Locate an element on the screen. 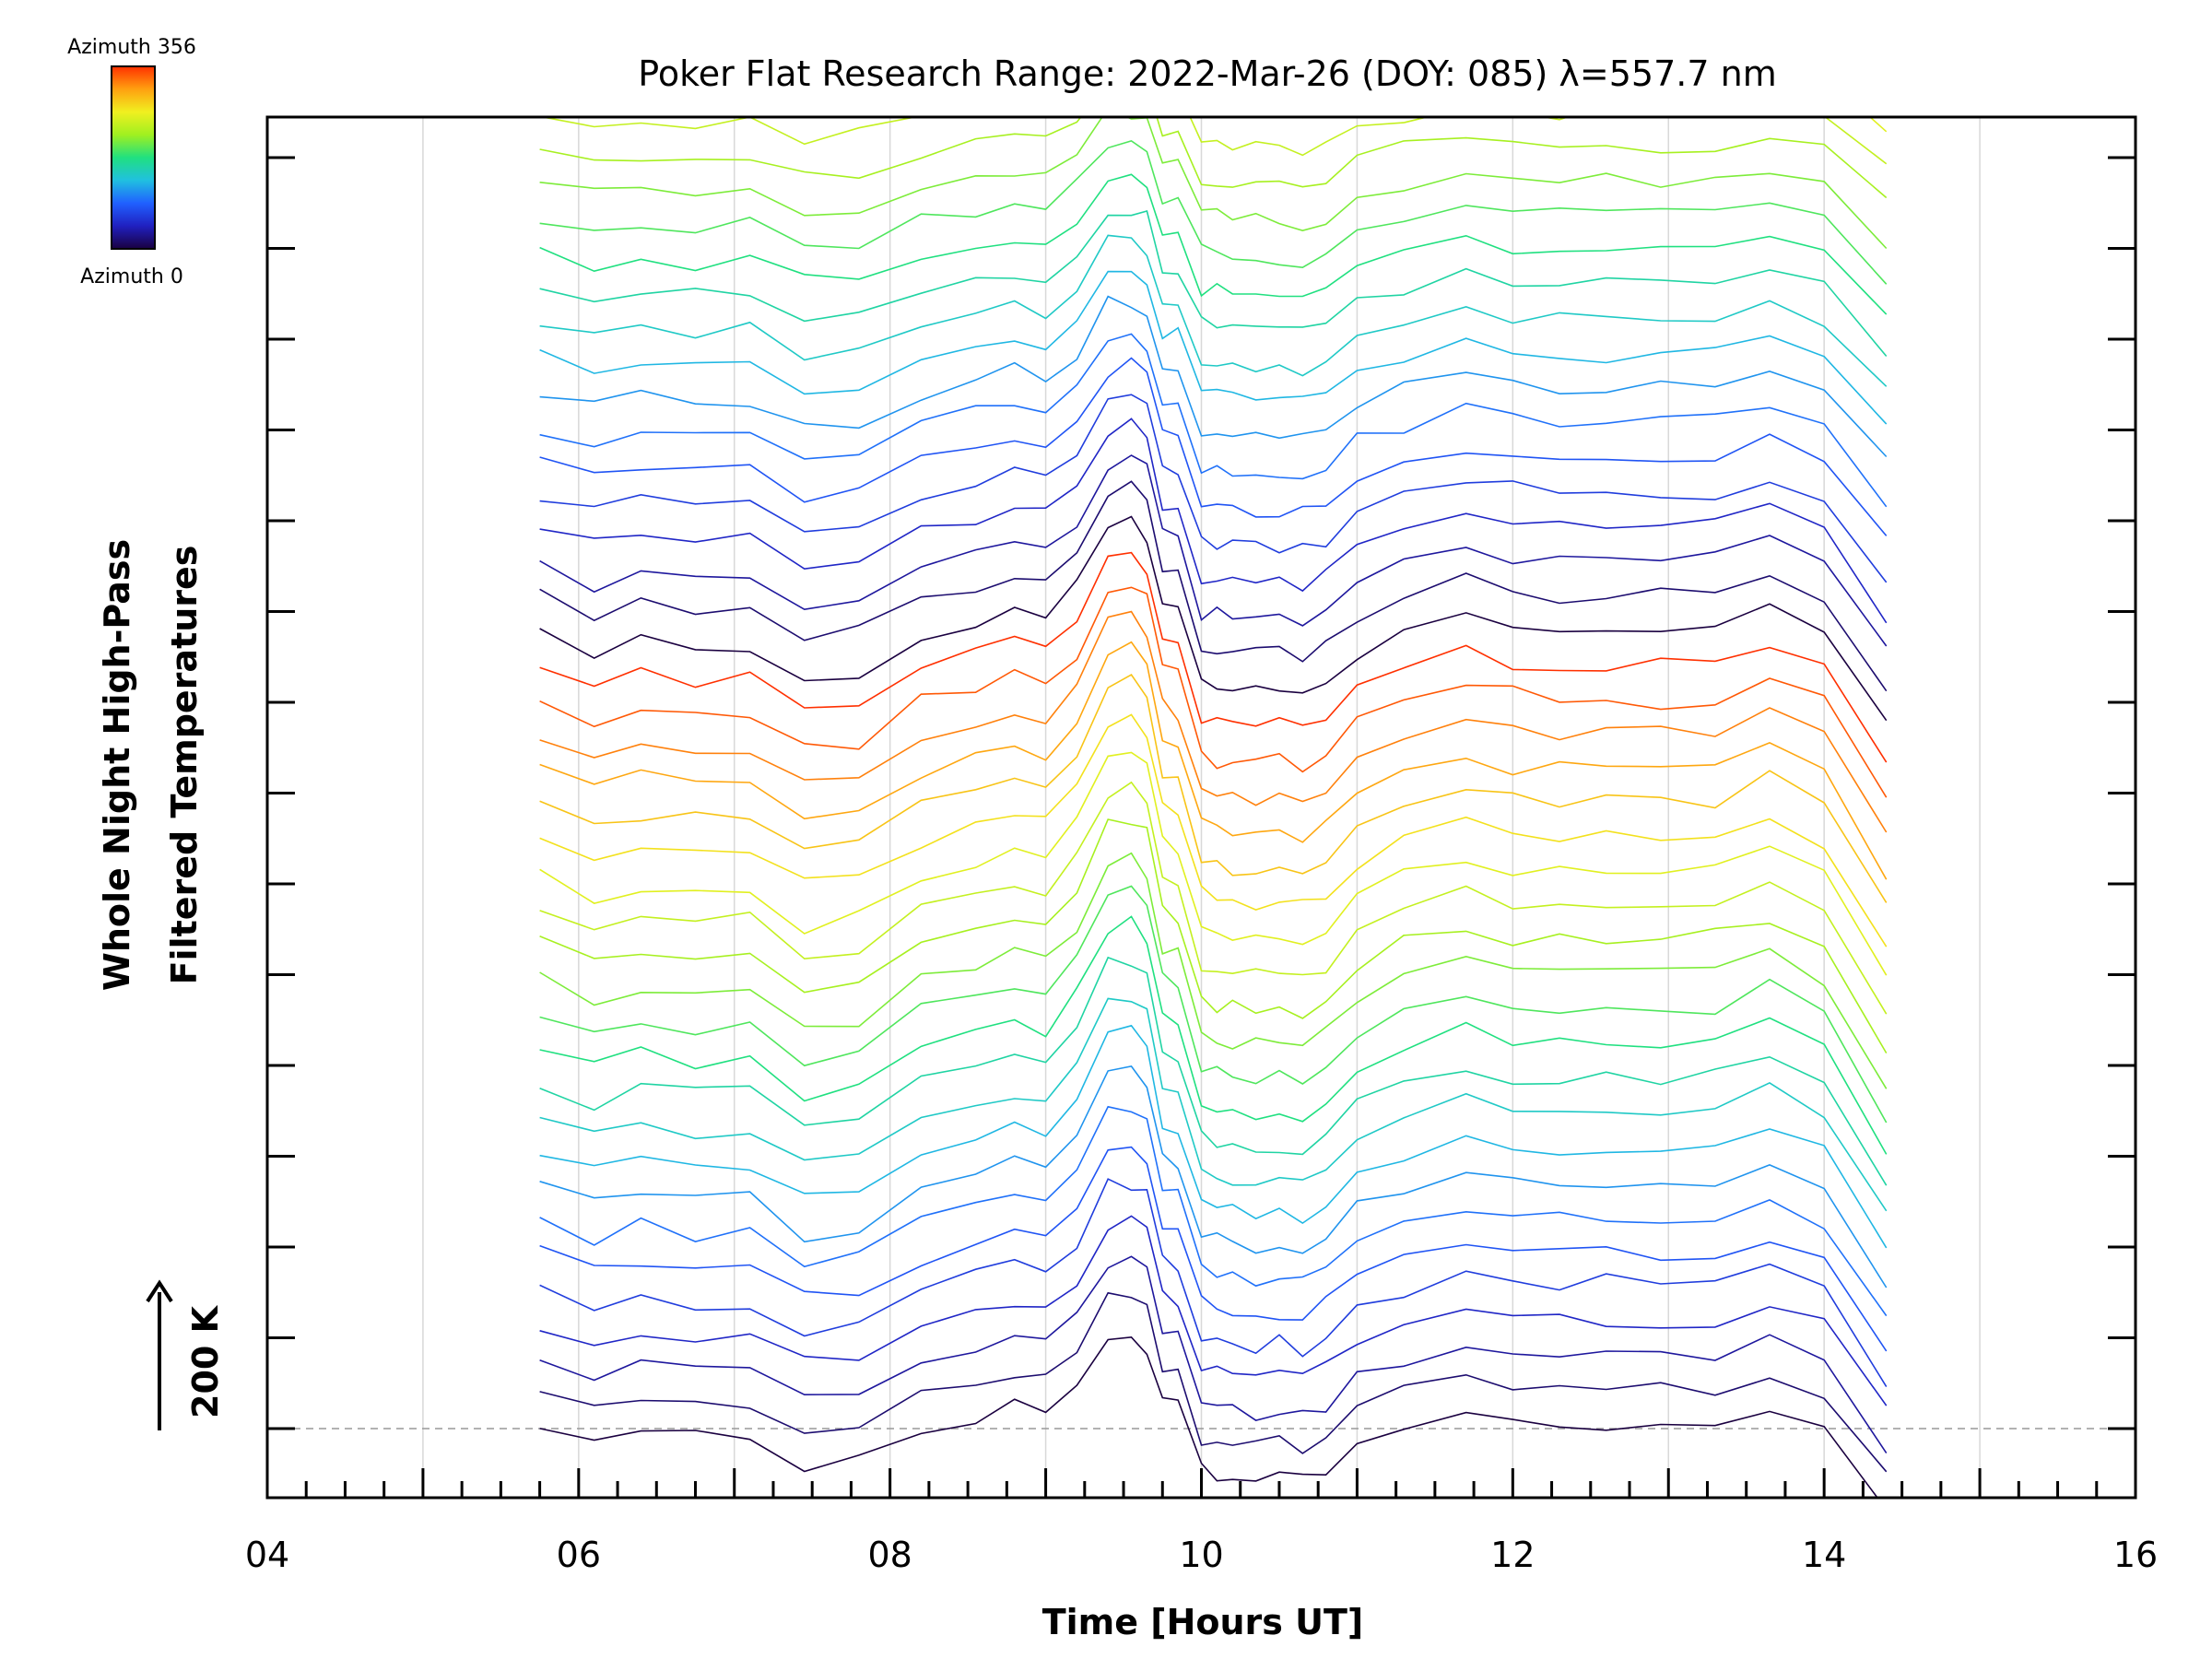  colorbar-bottom-label: Azimuth 0 is located at coordinates (131, 276).